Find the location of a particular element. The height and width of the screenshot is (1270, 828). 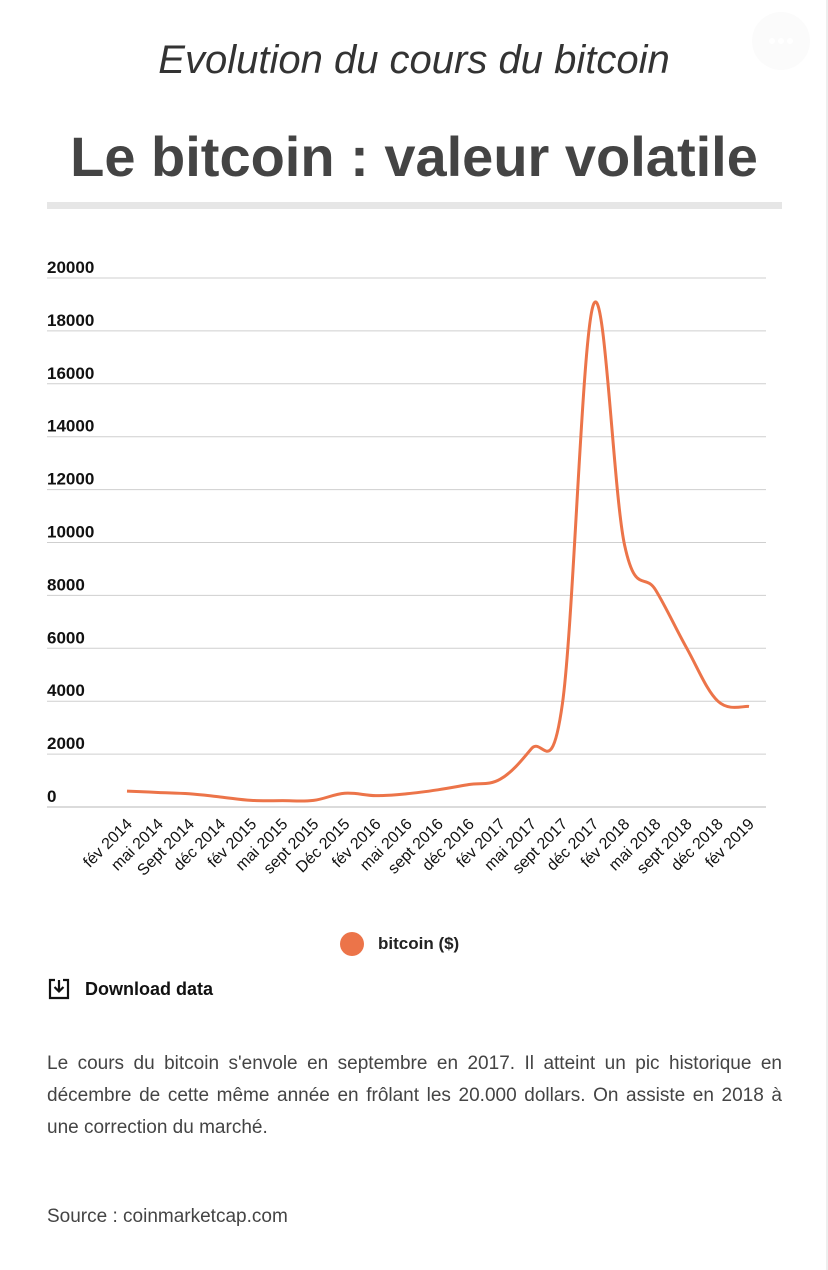

legend: bitcoin ($) is located at coordinates (399, 944).